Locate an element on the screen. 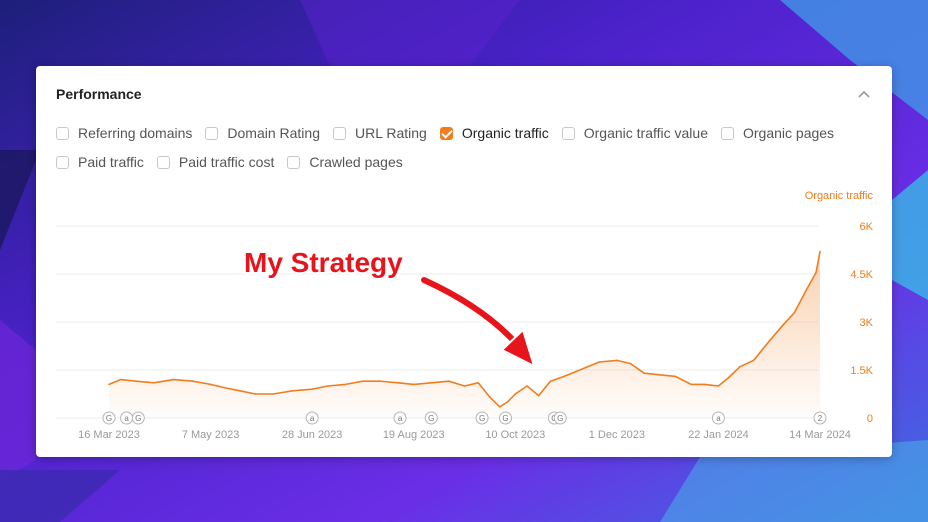  filter-label: Crawled pages is located at coordinates (356, 162).